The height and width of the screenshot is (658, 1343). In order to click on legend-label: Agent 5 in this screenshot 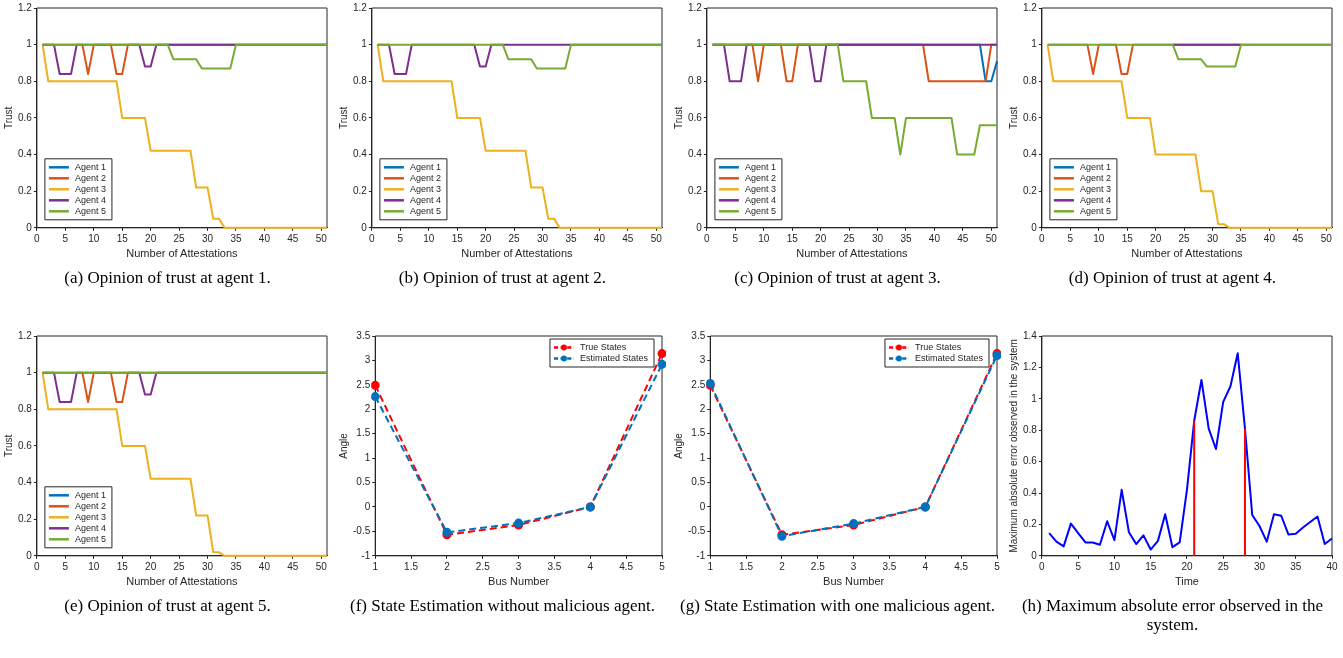, I will do `click(90, 538)`.